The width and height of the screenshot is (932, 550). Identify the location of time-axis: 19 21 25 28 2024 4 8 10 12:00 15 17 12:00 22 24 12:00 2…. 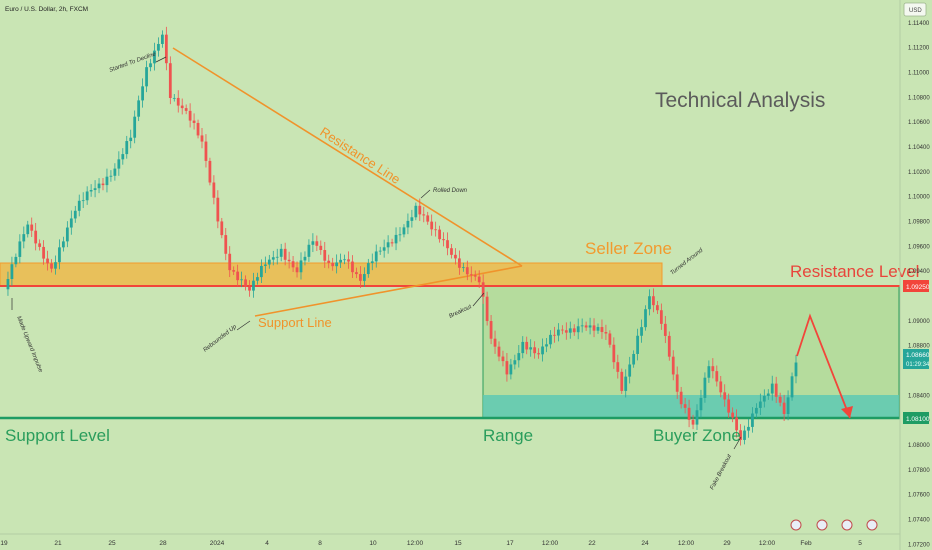
(431, 543).